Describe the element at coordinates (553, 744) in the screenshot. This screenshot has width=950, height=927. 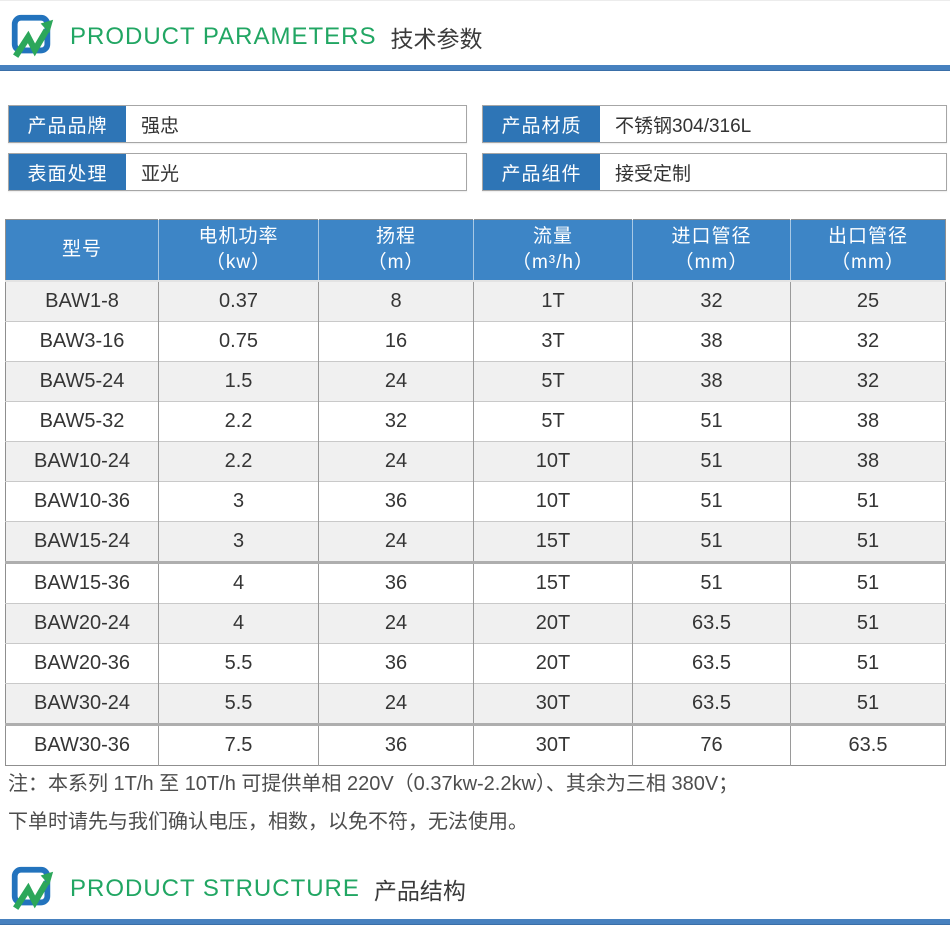
I see `spec-cell: 30T` at that location.